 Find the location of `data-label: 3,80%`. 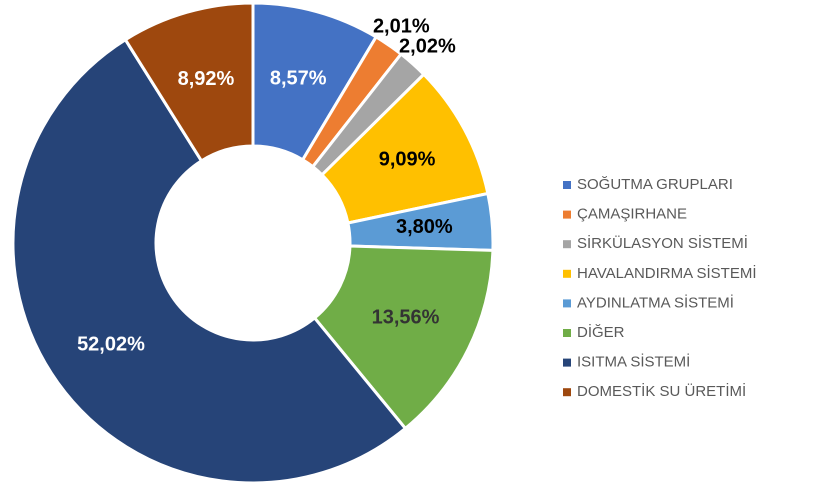

data-label: 3,80% is located at coordinates (424, 227).